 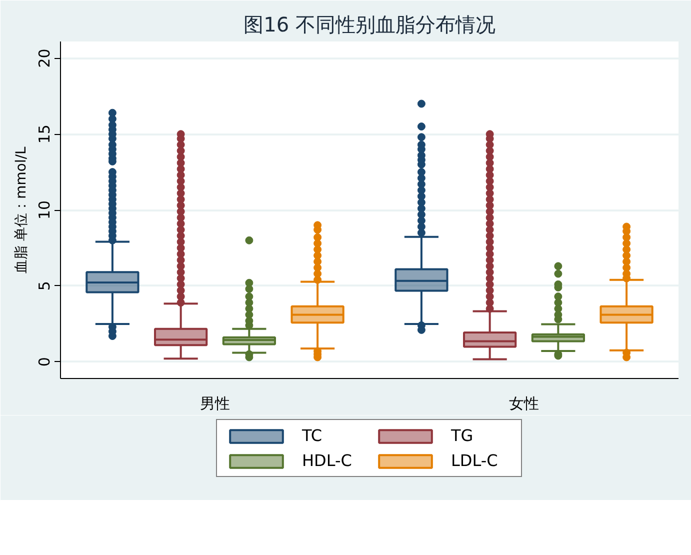 What do you see at coordinates (370, 24) in the screenshot?
I see `chart-title: 图16 不同性别血脂分布情况` at bounding box center [370, 24].